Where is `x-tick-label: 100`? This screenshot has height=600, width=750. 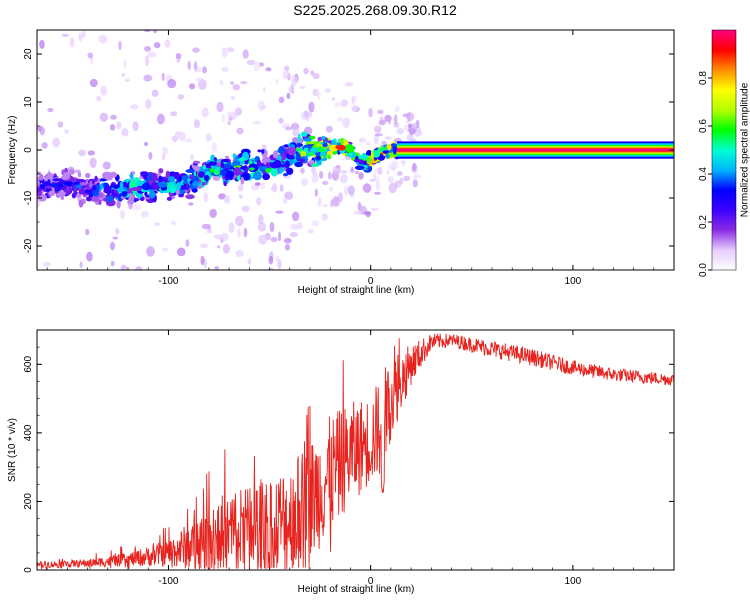
x-tick-label: 100 is located at coordinates (573, 281).